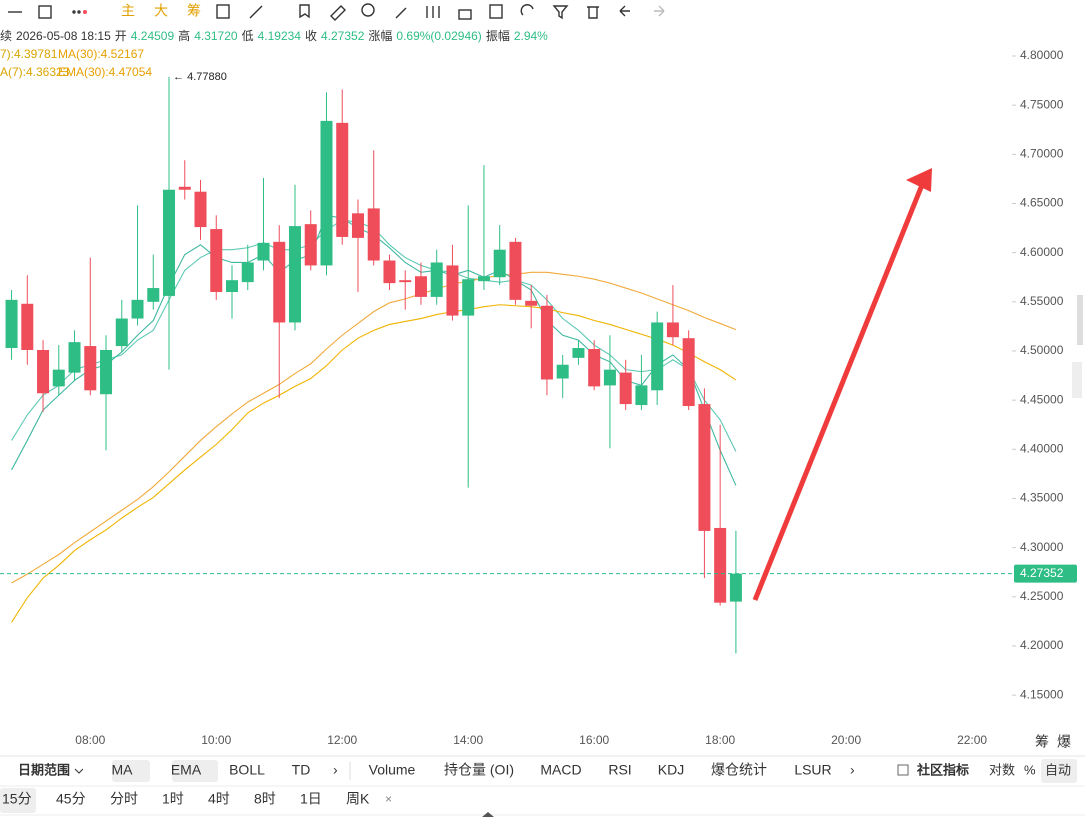 This screenshot has height=817, width=1085. Describe the element at coordinates (560, 770) in the screenshot. I see `sub-indicator-tab: MACD` at that location.